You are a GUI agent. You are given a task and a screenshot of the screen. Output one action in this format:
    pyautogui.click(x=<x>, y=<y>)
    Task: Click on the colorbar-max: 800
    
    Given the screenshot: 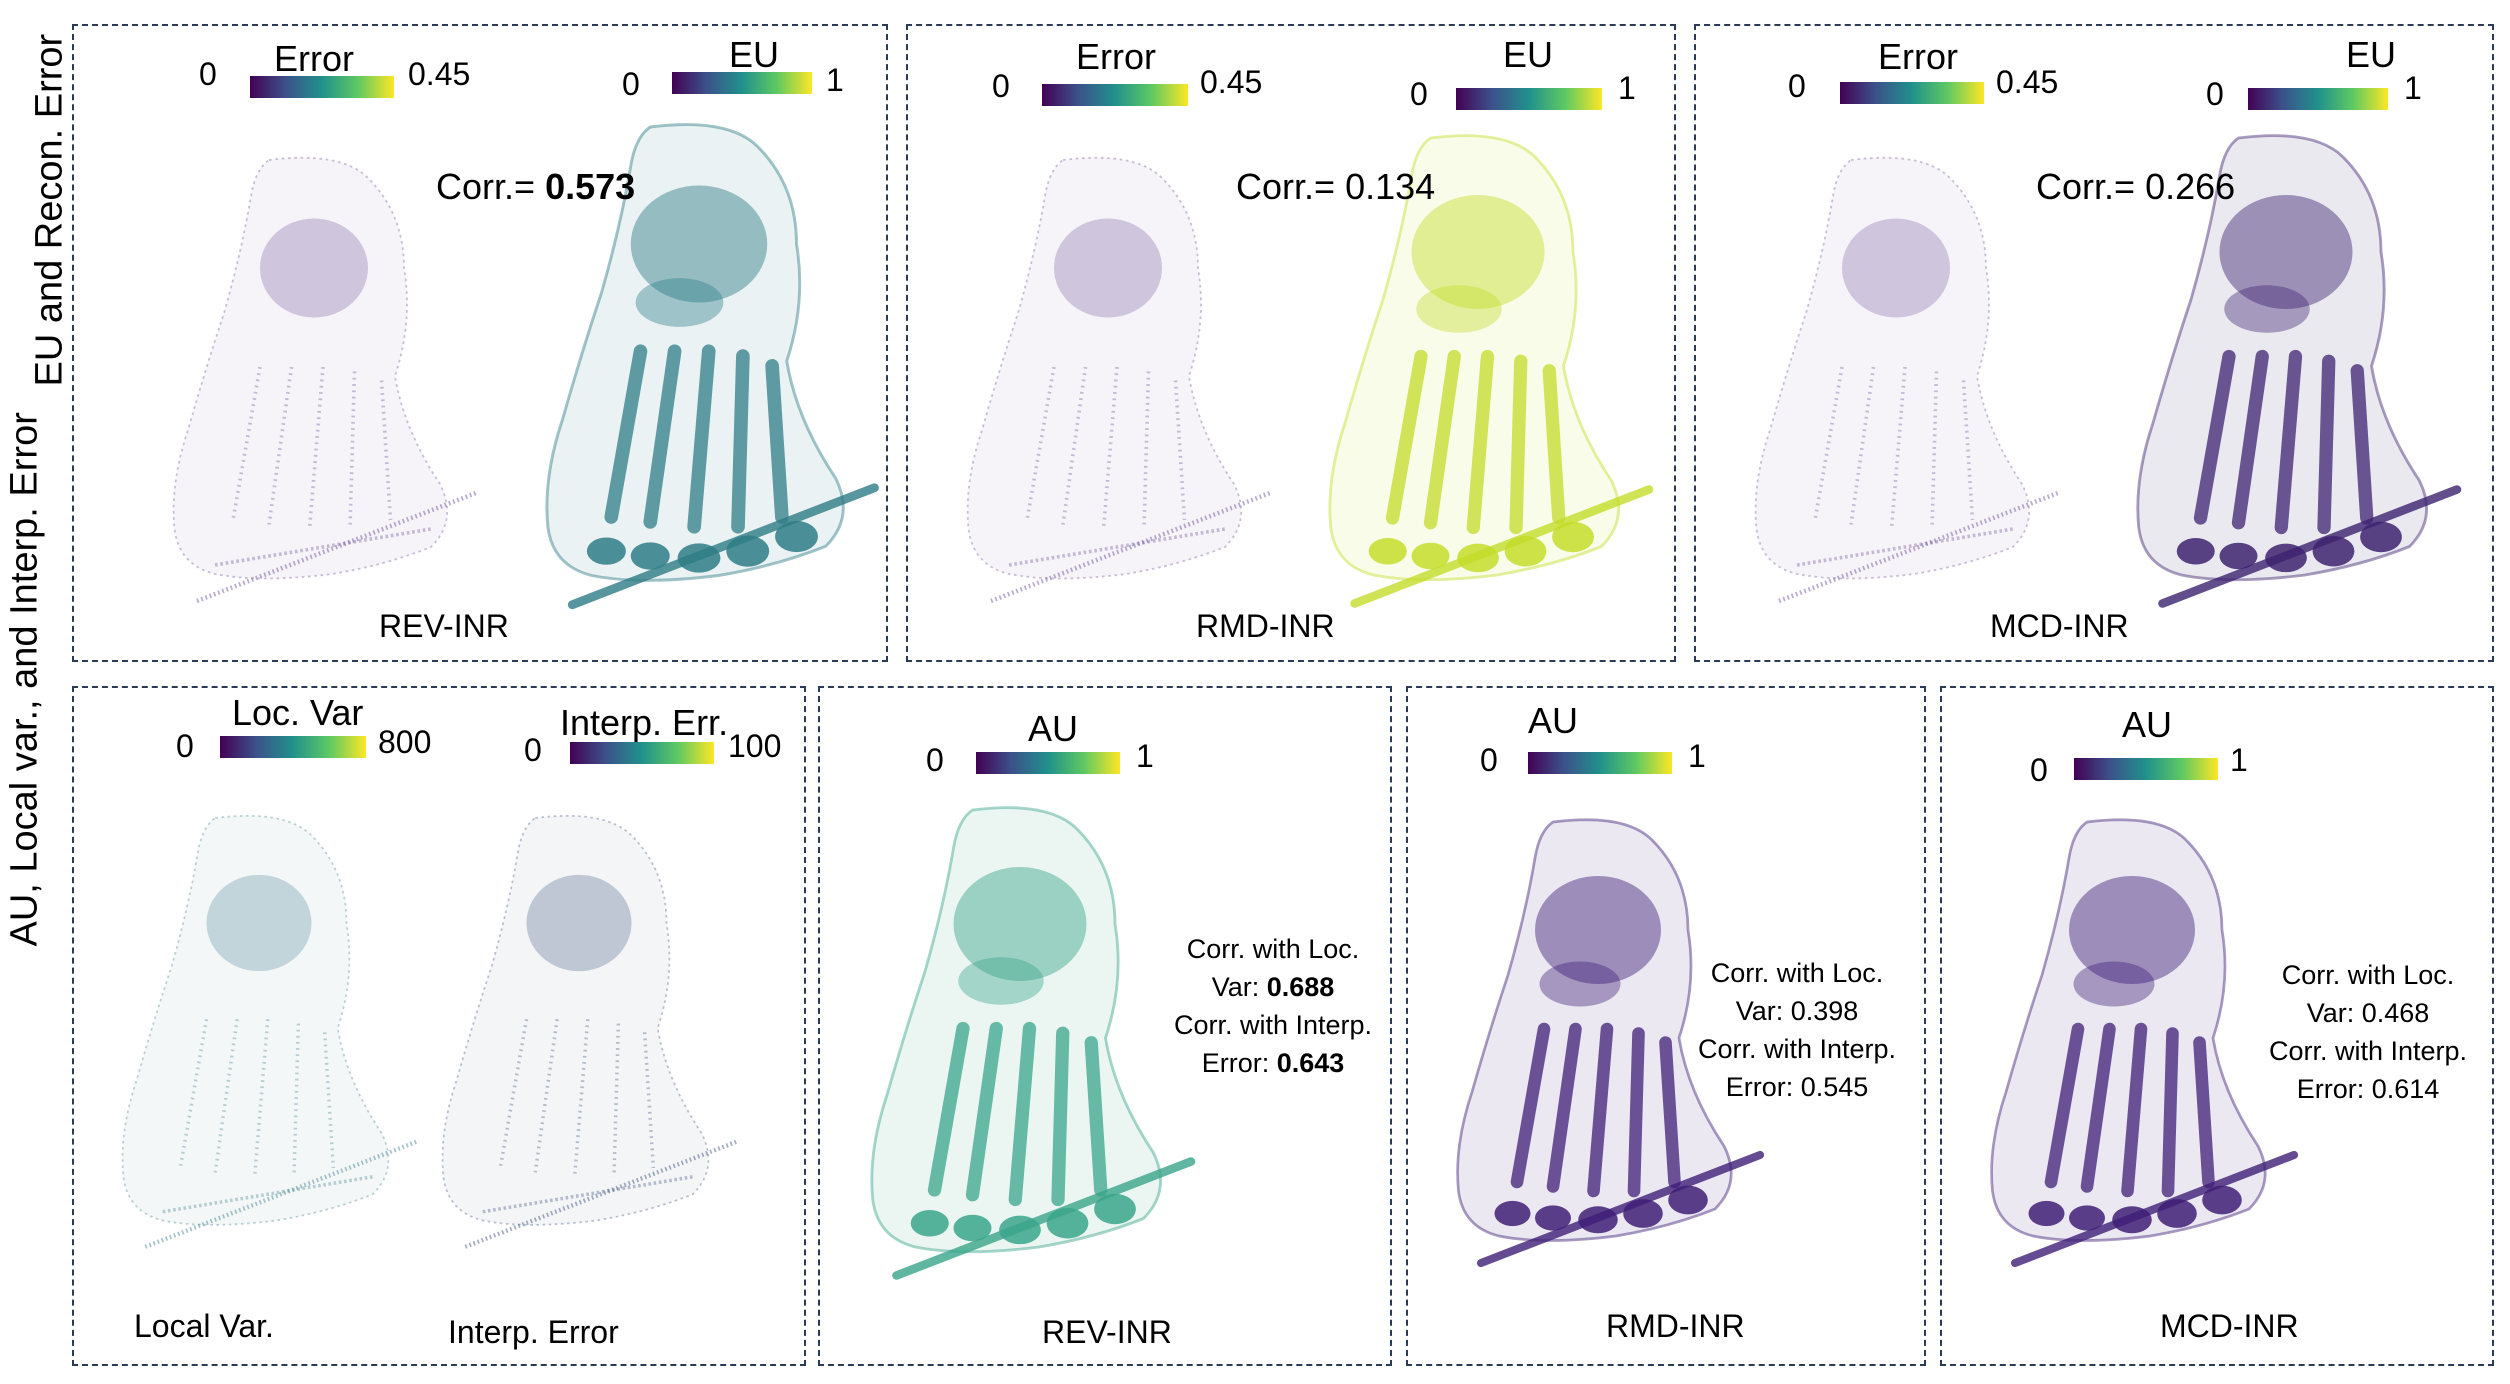 What is the action you would take?
    pyautogui.click(x=405, y=742)
    